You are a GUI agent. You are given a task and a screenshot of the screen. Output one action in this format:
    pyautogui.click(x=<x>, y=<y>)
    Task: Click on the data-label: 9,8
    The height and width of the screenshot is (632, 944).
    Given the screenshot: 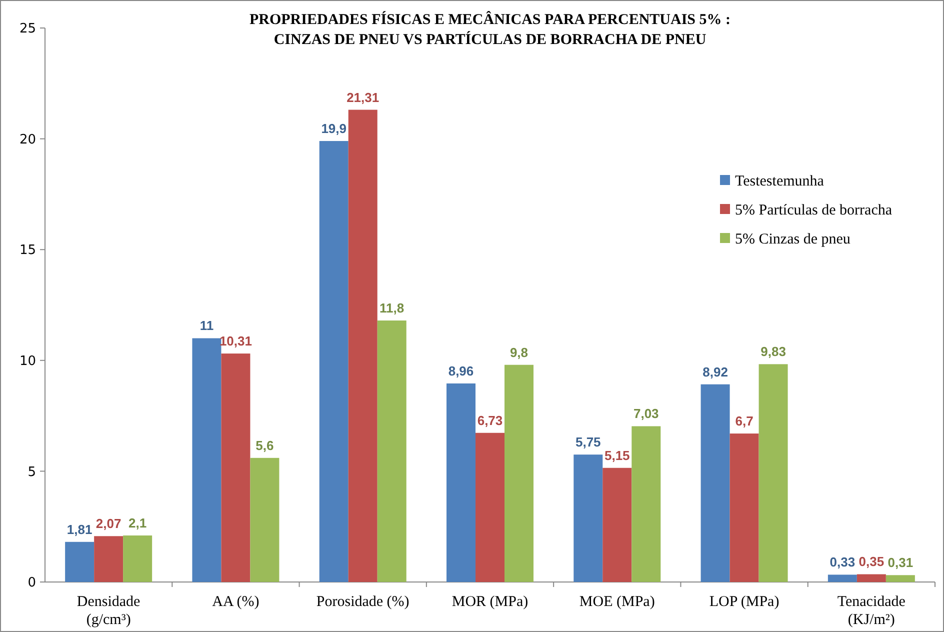 What is the action you would take?
    pyautogui.click(x=519, y=352)
    